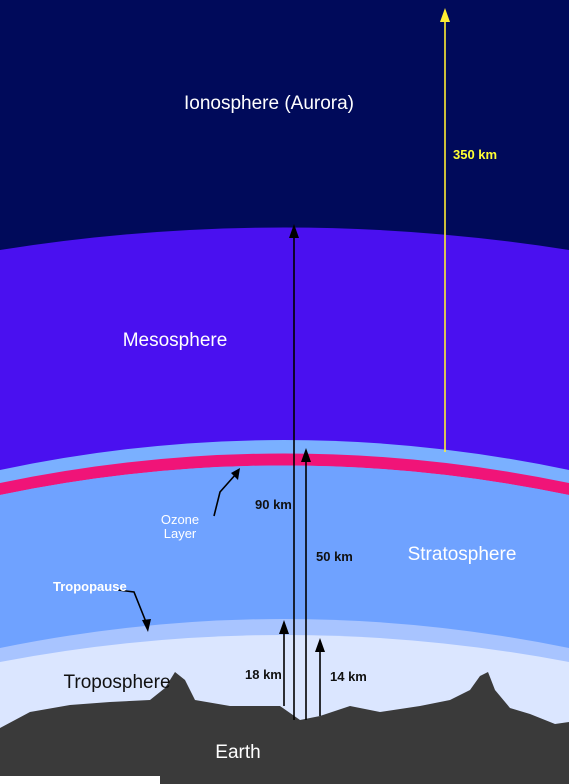  Describe the element at coordinates (334, 556) in the screenshot. I see `altitude-50km-label: 50 km` at that location.